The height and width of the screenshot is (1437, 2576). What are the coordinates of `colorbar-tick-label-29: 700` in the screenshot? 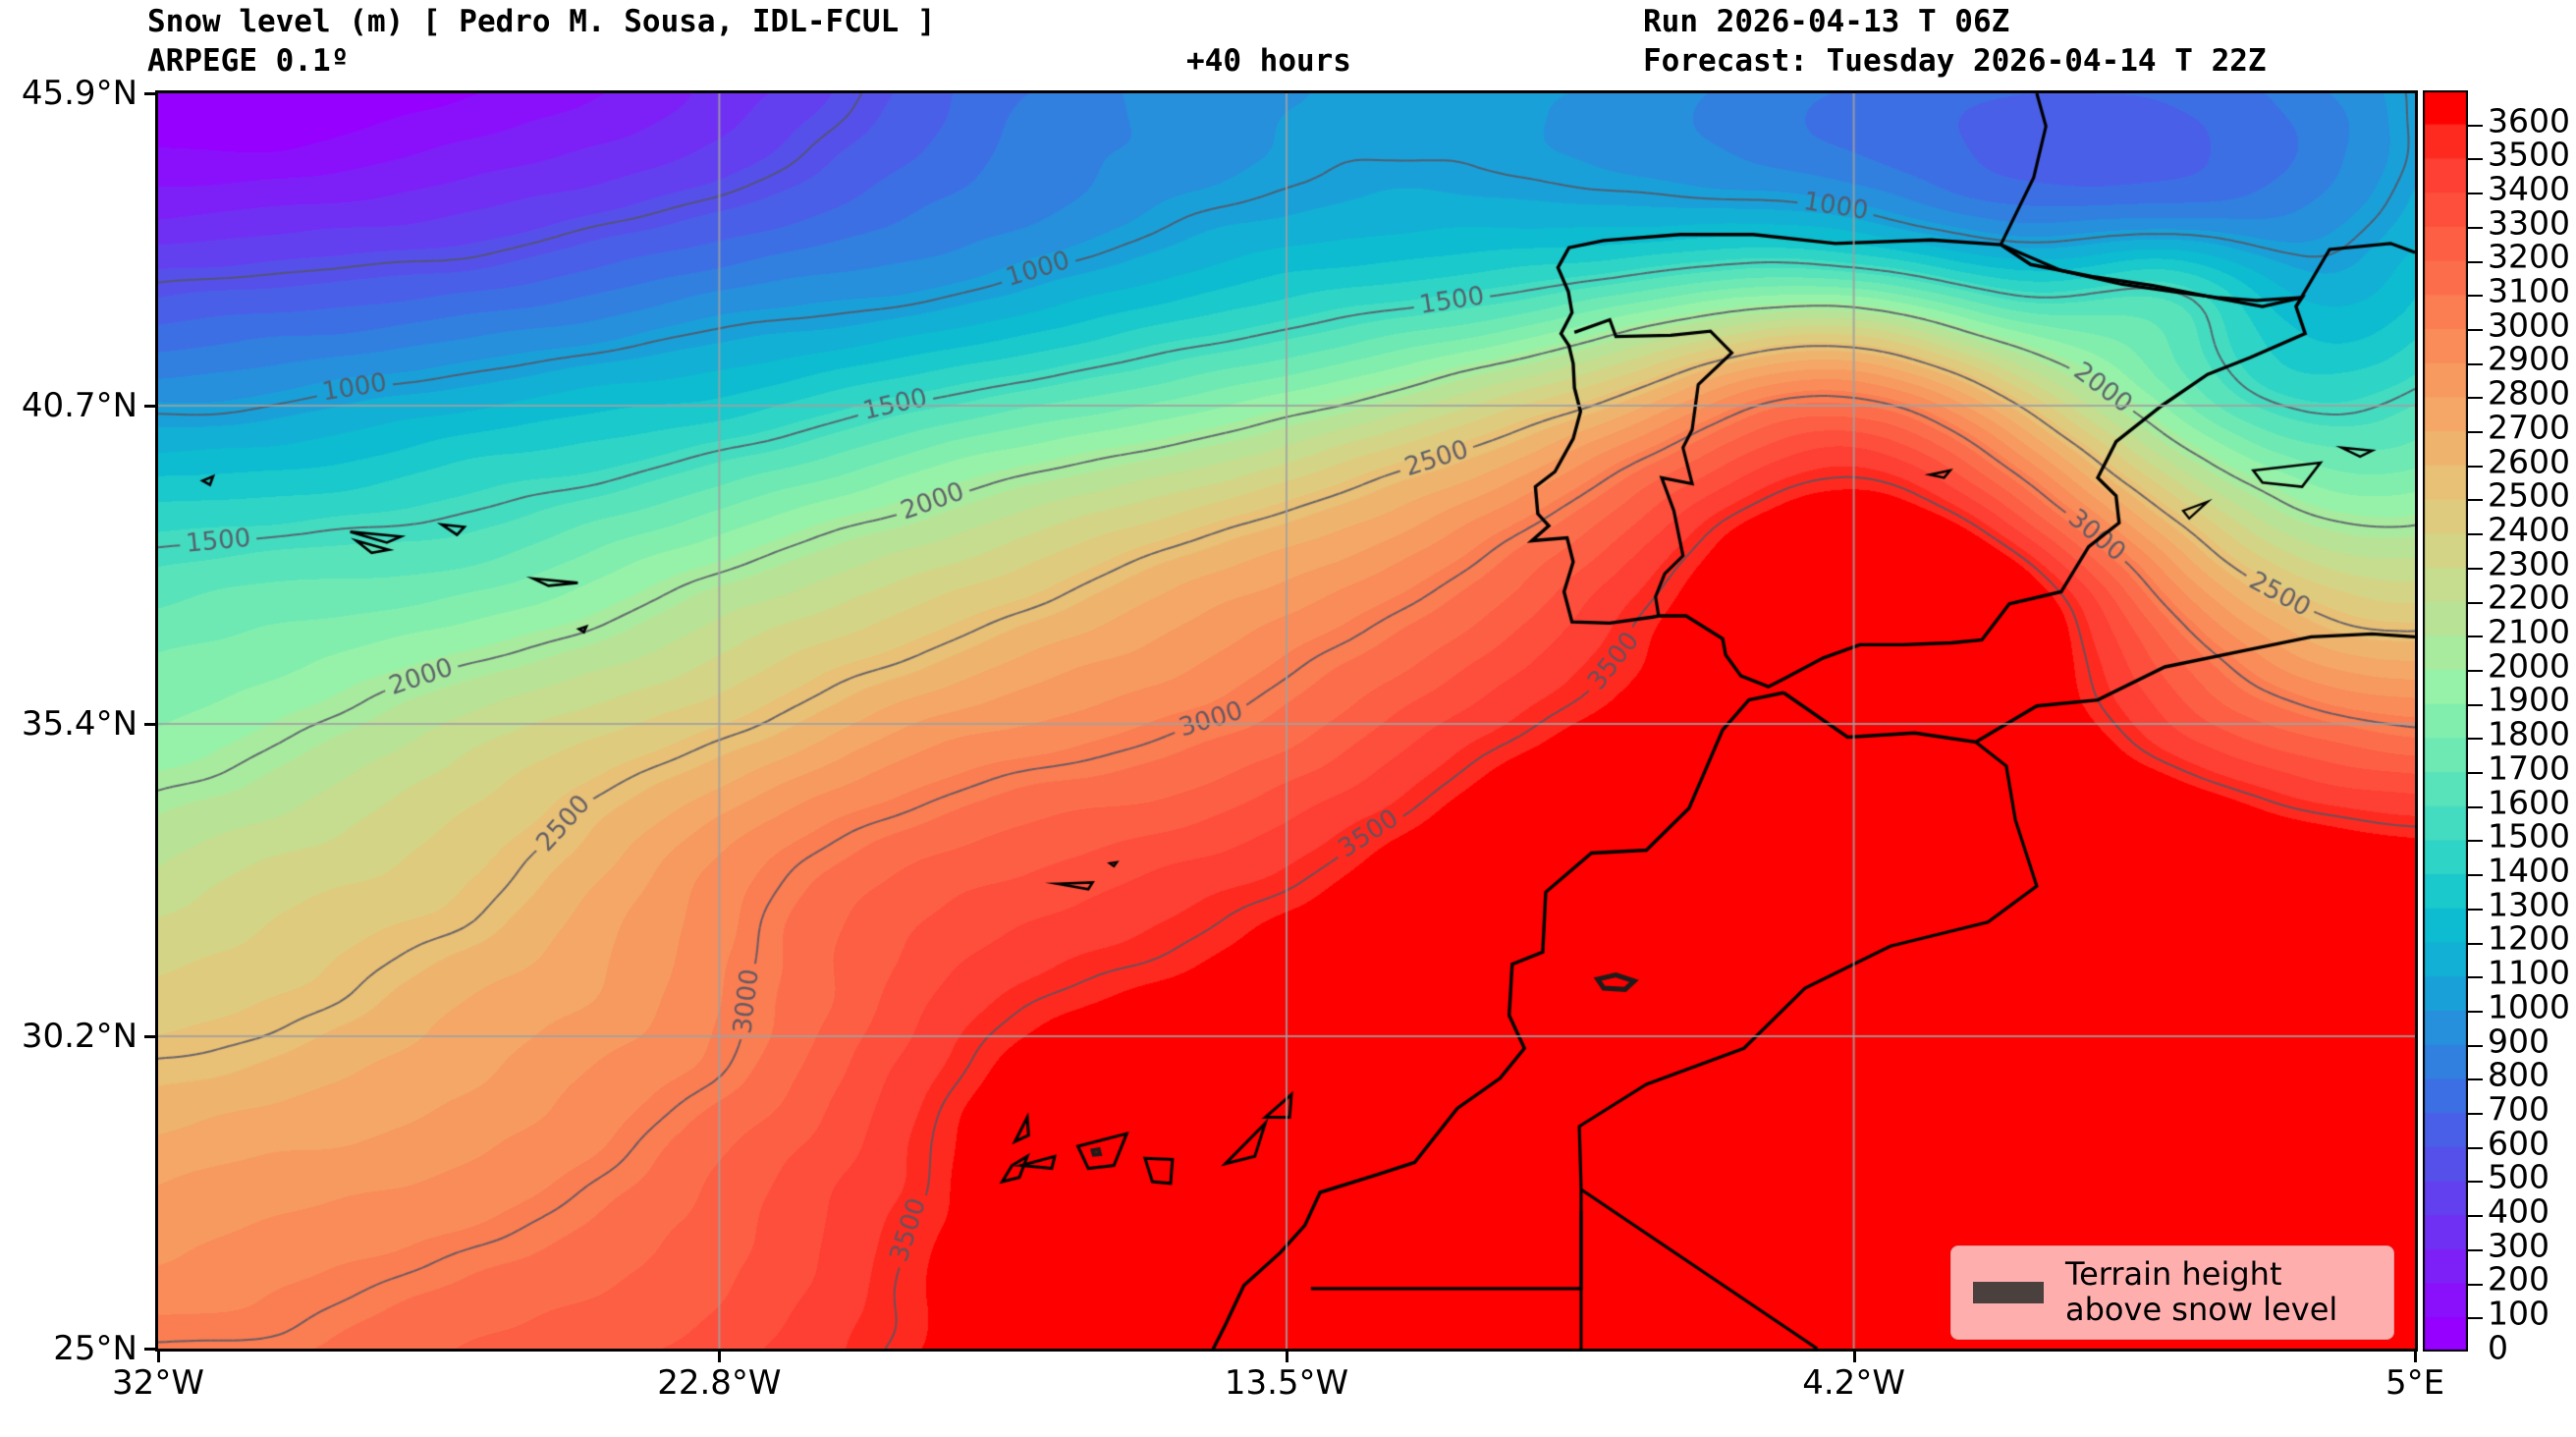 It's located at (2519, 1109).